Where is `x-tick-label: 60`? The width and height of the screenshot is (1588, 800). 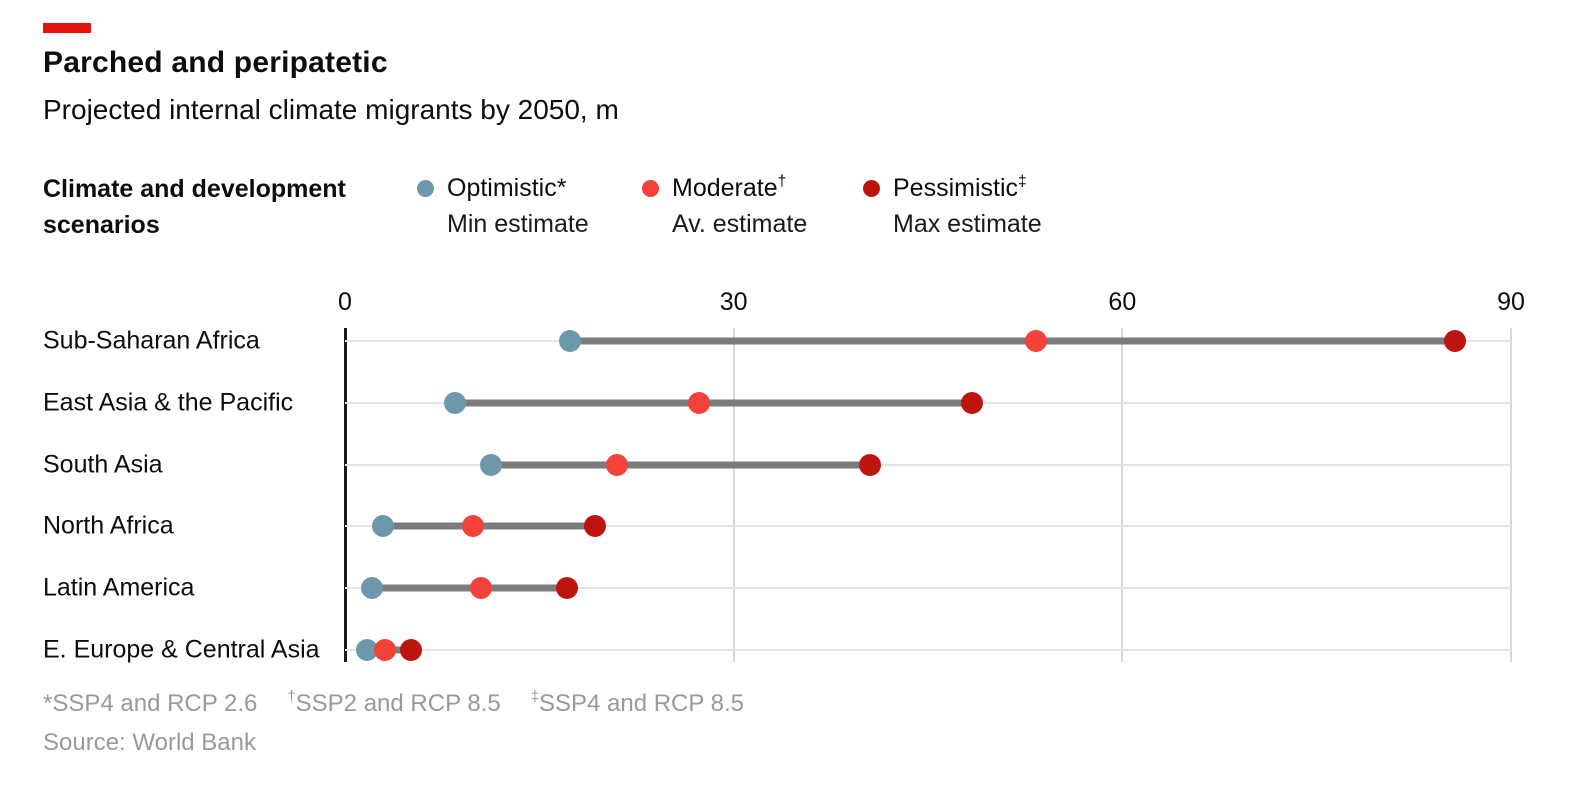
x-tick-label: 60 is located at coordinates (1122, 302).